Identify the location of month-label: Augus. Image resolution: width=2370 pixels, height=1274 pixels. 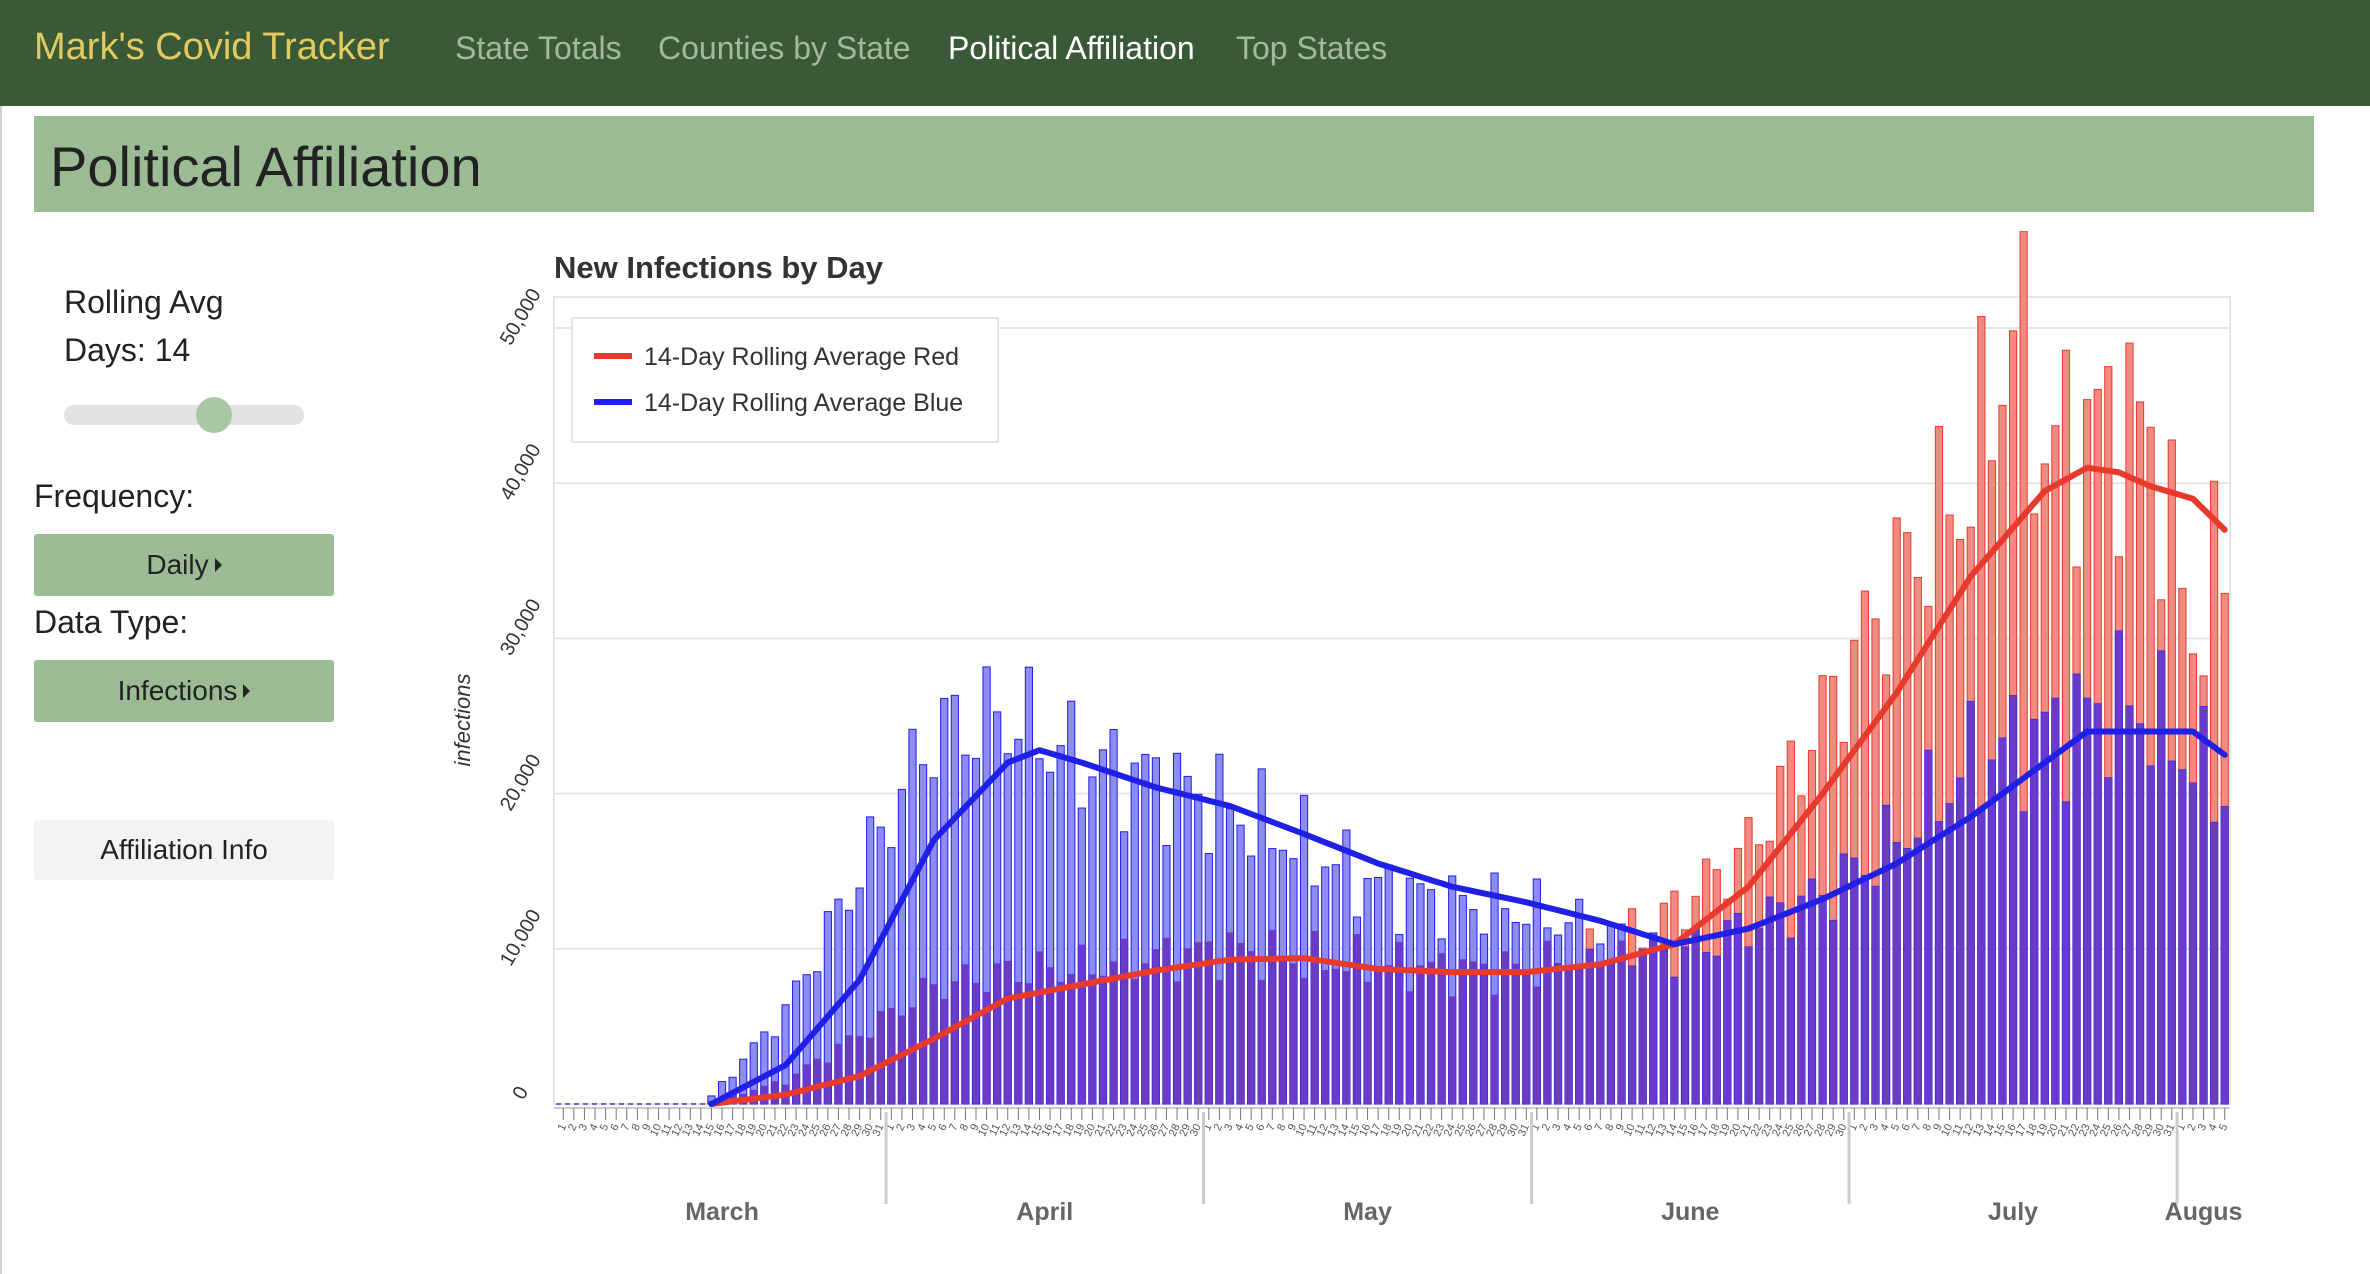
(2204, 1212).